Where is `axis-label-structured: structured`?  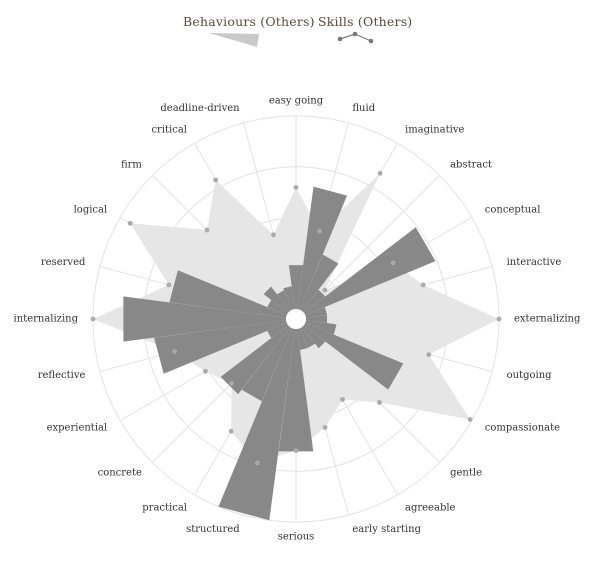
axis-label-structured: structured is located at coordinates (213, 529).